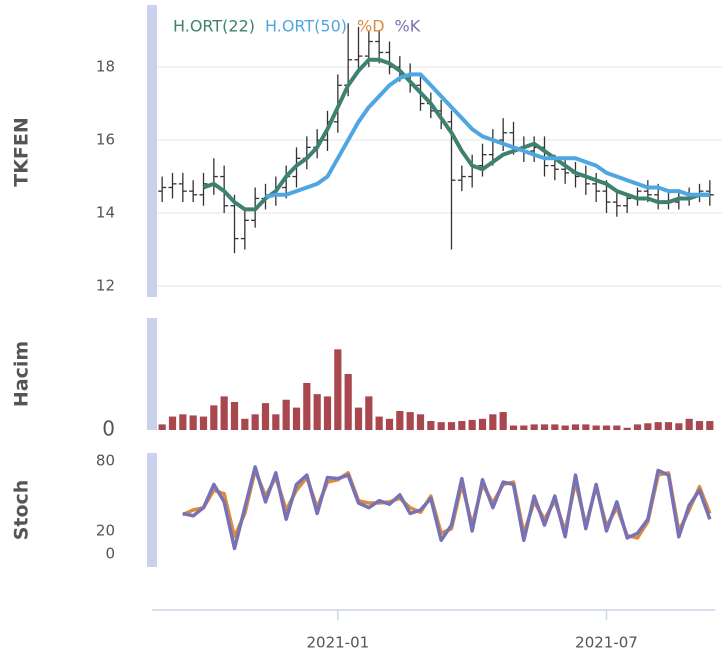 The image size is (728, 661). Describe the element at coordinates (22, 510) in the screenshot. I see `y-axis-title: Stoch` at that location.